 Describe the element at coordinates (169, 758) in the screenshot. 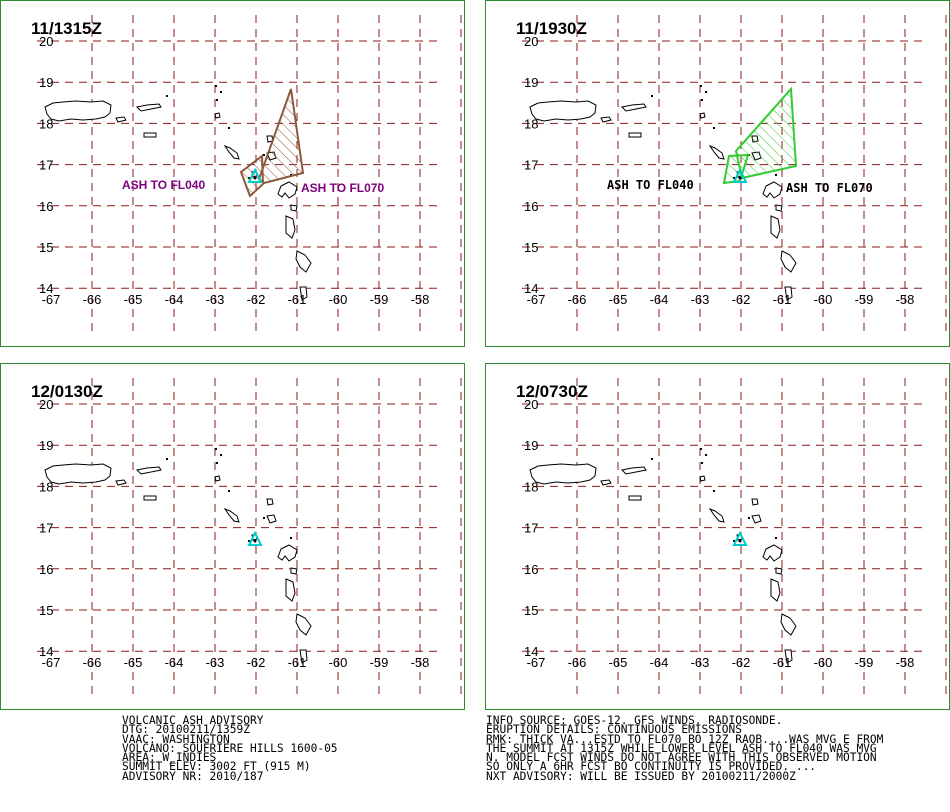

I see `advisory-line: AREA: W_INDIES` at that location.